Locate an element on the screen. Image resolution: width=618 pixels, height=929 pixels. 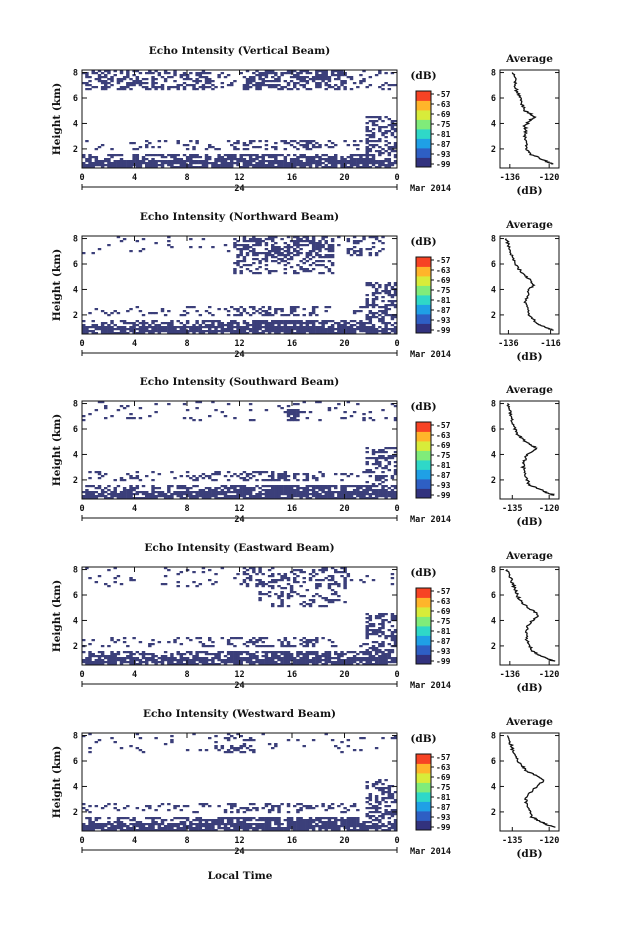
y-tick-label: 8 is located at coordinates (75, 74).